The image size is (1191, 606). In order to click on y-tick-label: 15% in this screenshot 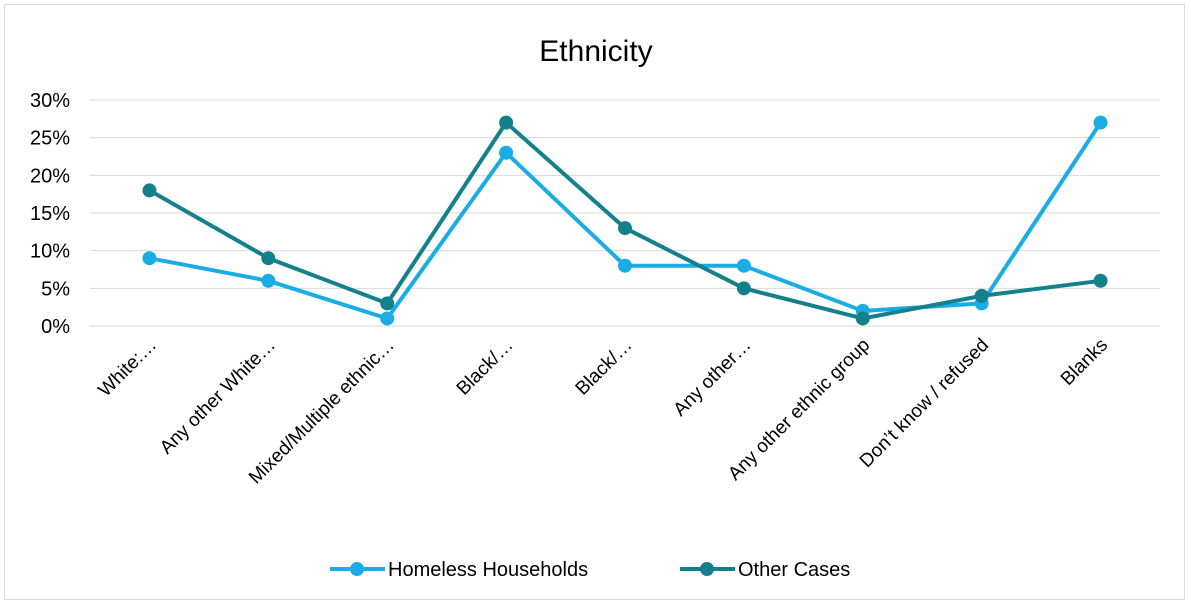, I will do `click(50, 214)`.